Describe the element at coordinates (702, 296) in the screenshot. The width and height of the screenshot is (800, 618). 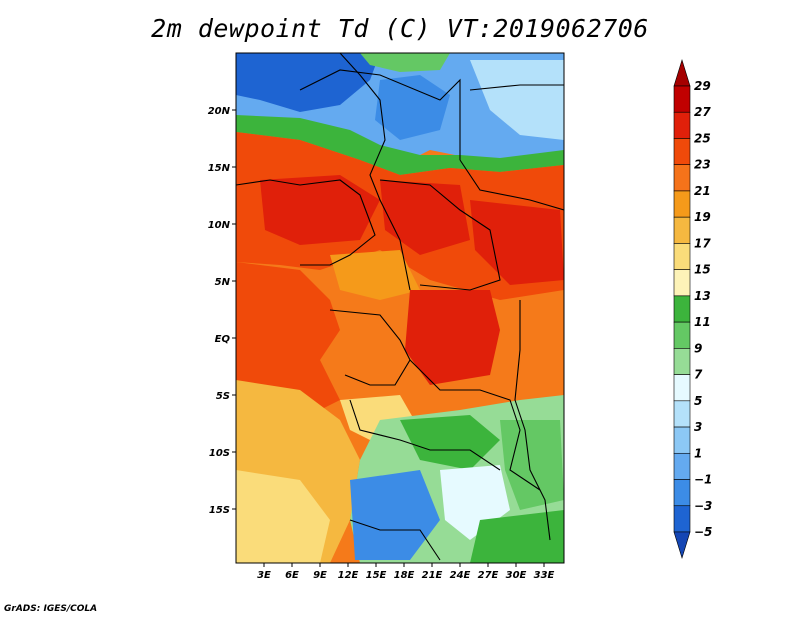
I see `colorbar-label: 13` at that location.